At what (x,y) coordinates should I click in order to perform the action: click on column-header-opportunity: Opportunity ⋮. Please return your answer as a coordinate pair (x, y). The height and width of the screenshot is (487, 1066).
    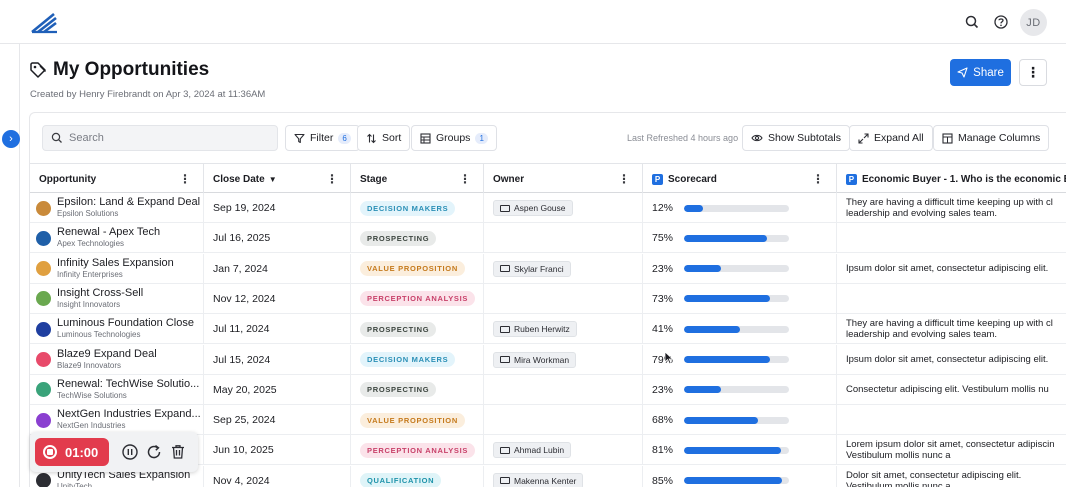
    Looking at the image, I should click on (117, 179).